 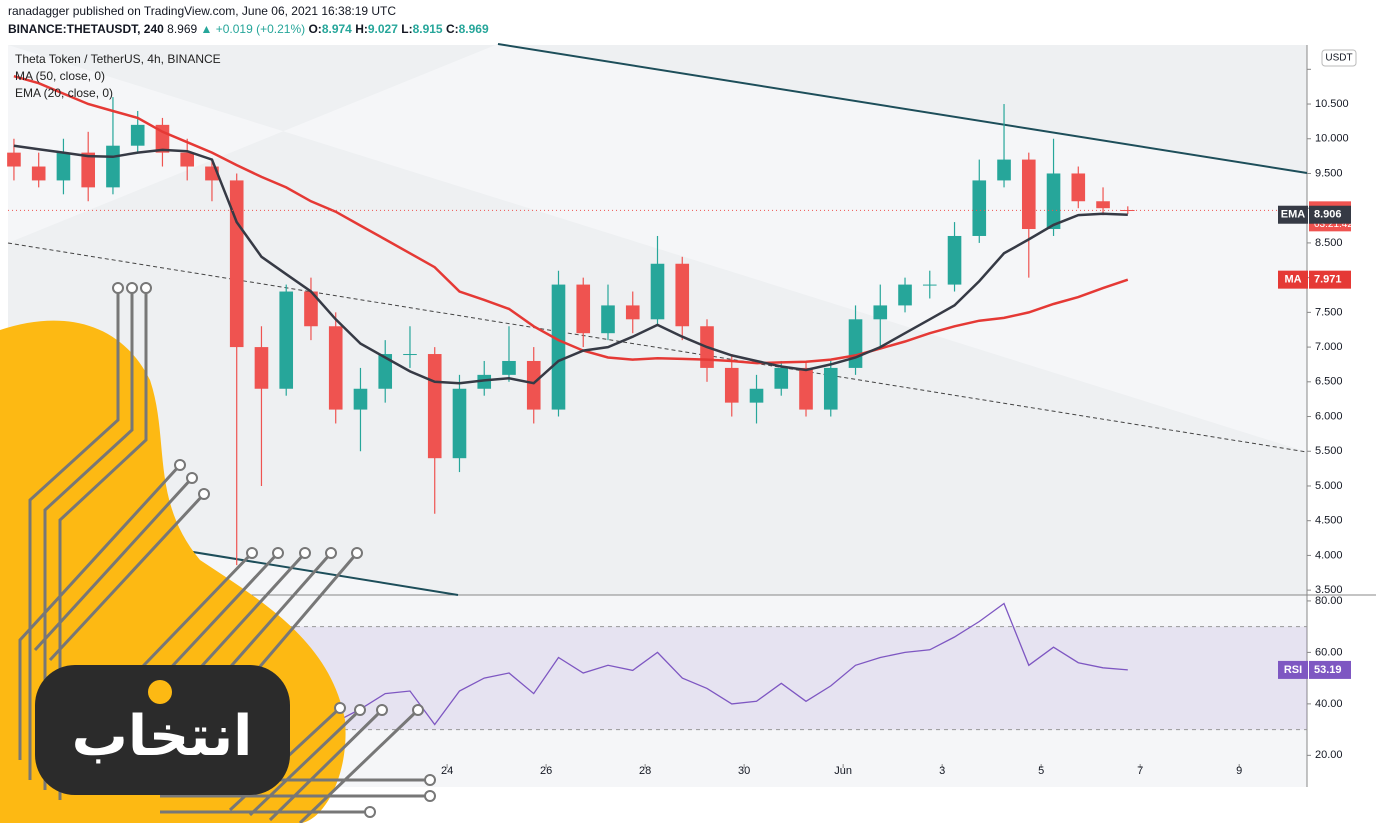 I want to click on logo-coin, so click(x=160, y=692).